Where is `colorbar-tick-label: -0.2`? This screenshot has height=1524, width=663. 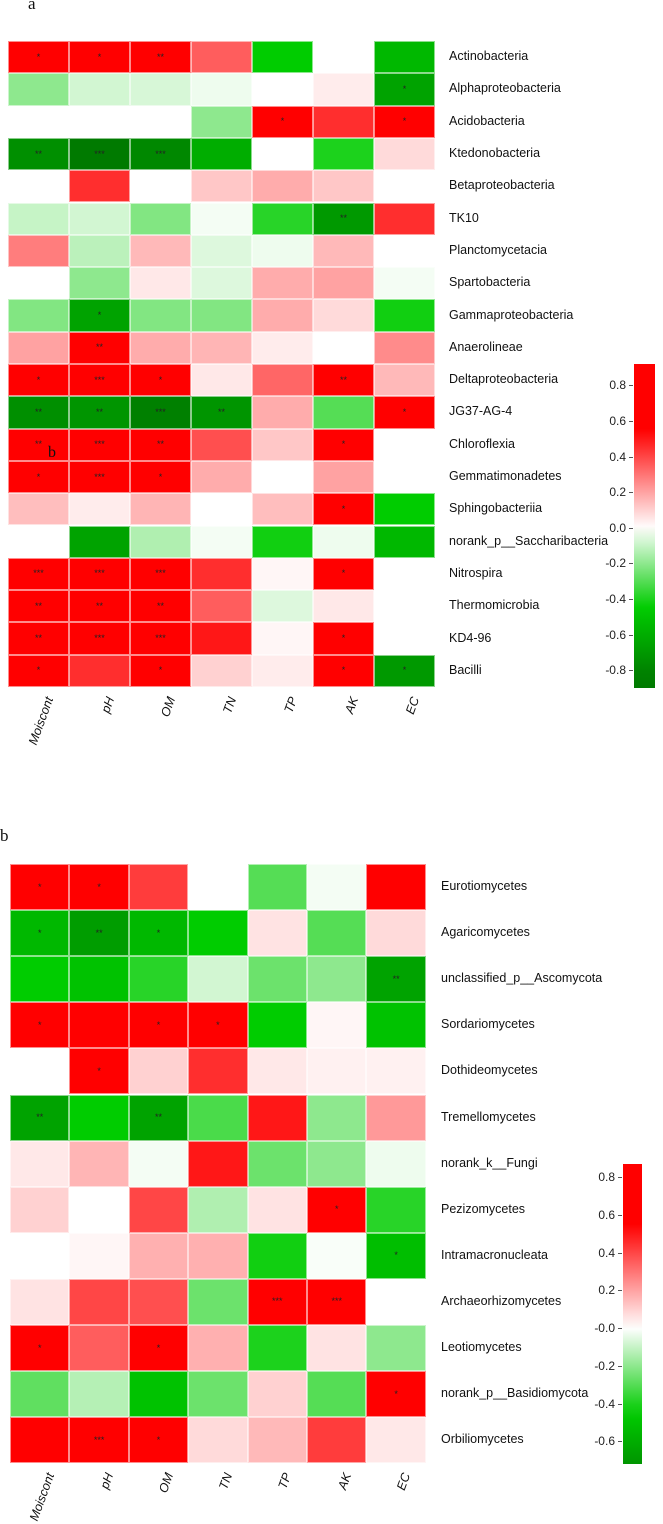
colorbar-tick-label: -0.2 is located at coordinates (615, 563).